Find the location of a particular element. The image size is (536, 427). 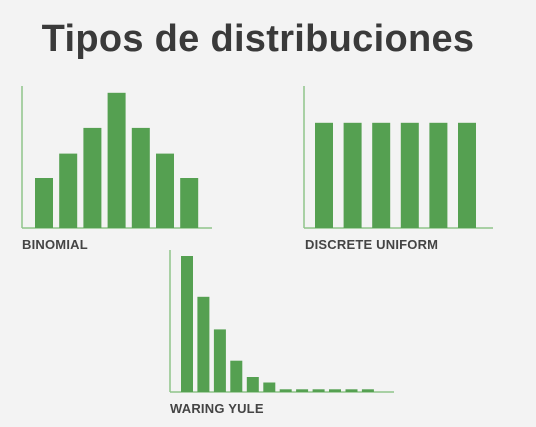

waring-yule-label: WARING YULE is located at coordinates (217, 408).